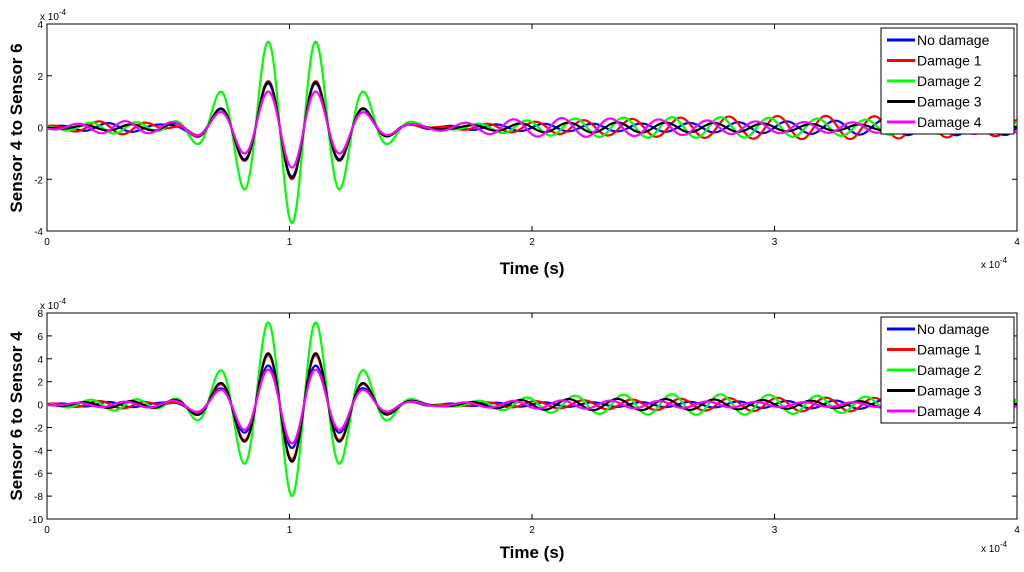 The image size is (1024, 572). I want to click on y-tick-label: -6, so click(38, 474).